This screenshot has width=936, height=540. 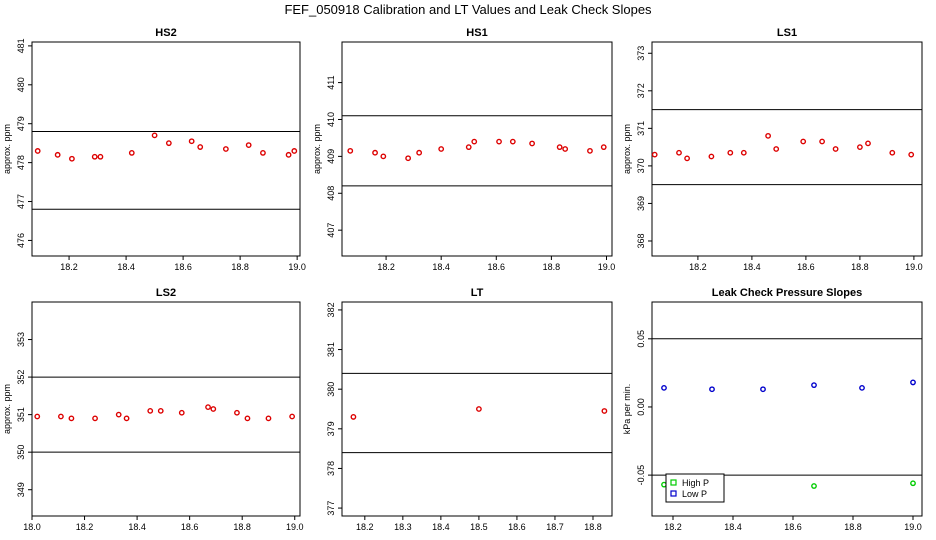 I want to click on y-tick-label: 407, so click(x=331, y=230).